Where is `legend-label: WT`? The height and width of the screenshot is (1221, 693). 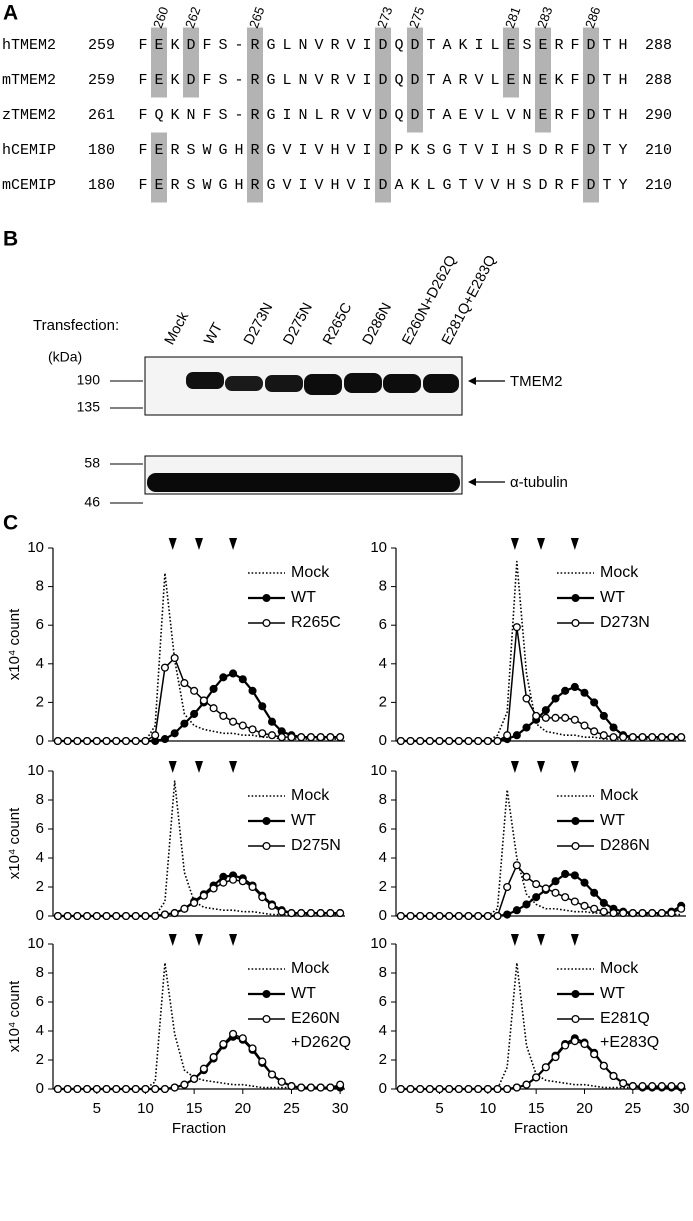 legend-label: WT is located at coordinates (303, 597).